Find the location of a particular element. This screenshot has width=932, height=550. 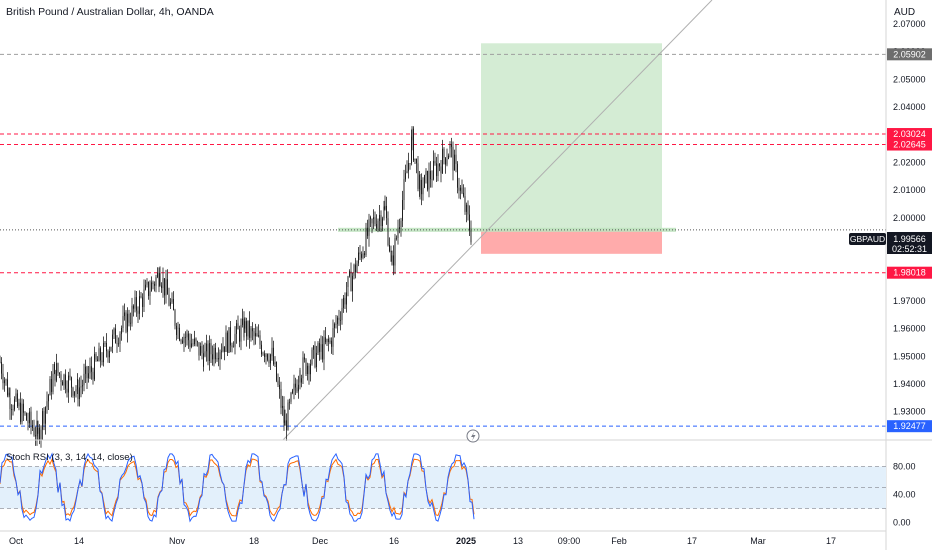

price-tick-label: 2.04000 is located at coordinates (909, 107).